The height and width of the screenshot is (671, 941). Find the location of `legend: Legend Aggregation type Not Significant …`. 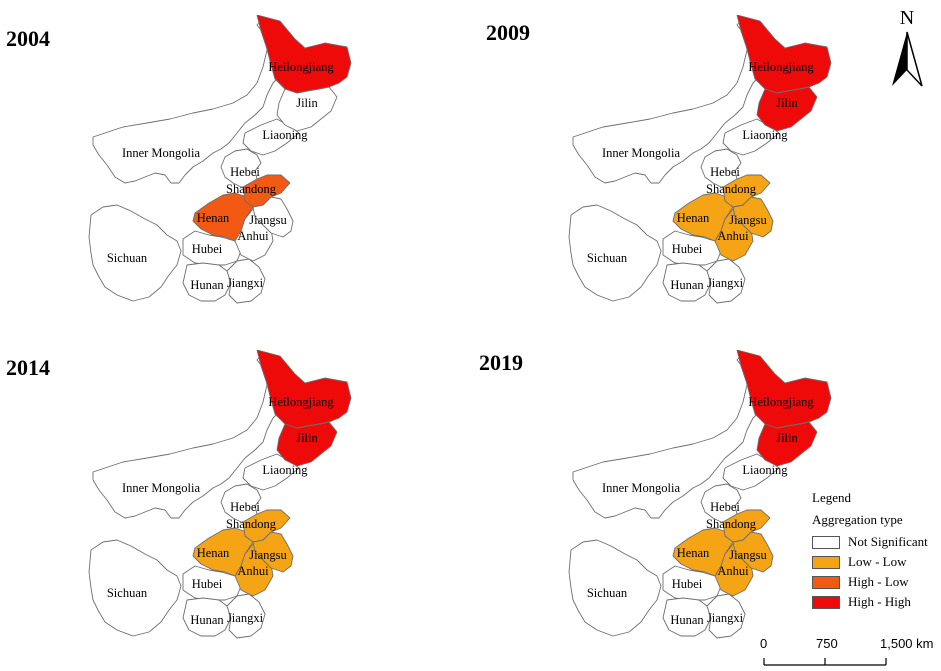

legend: Legend Aggregation type Not Significant … is located at coordinates (870, 551).